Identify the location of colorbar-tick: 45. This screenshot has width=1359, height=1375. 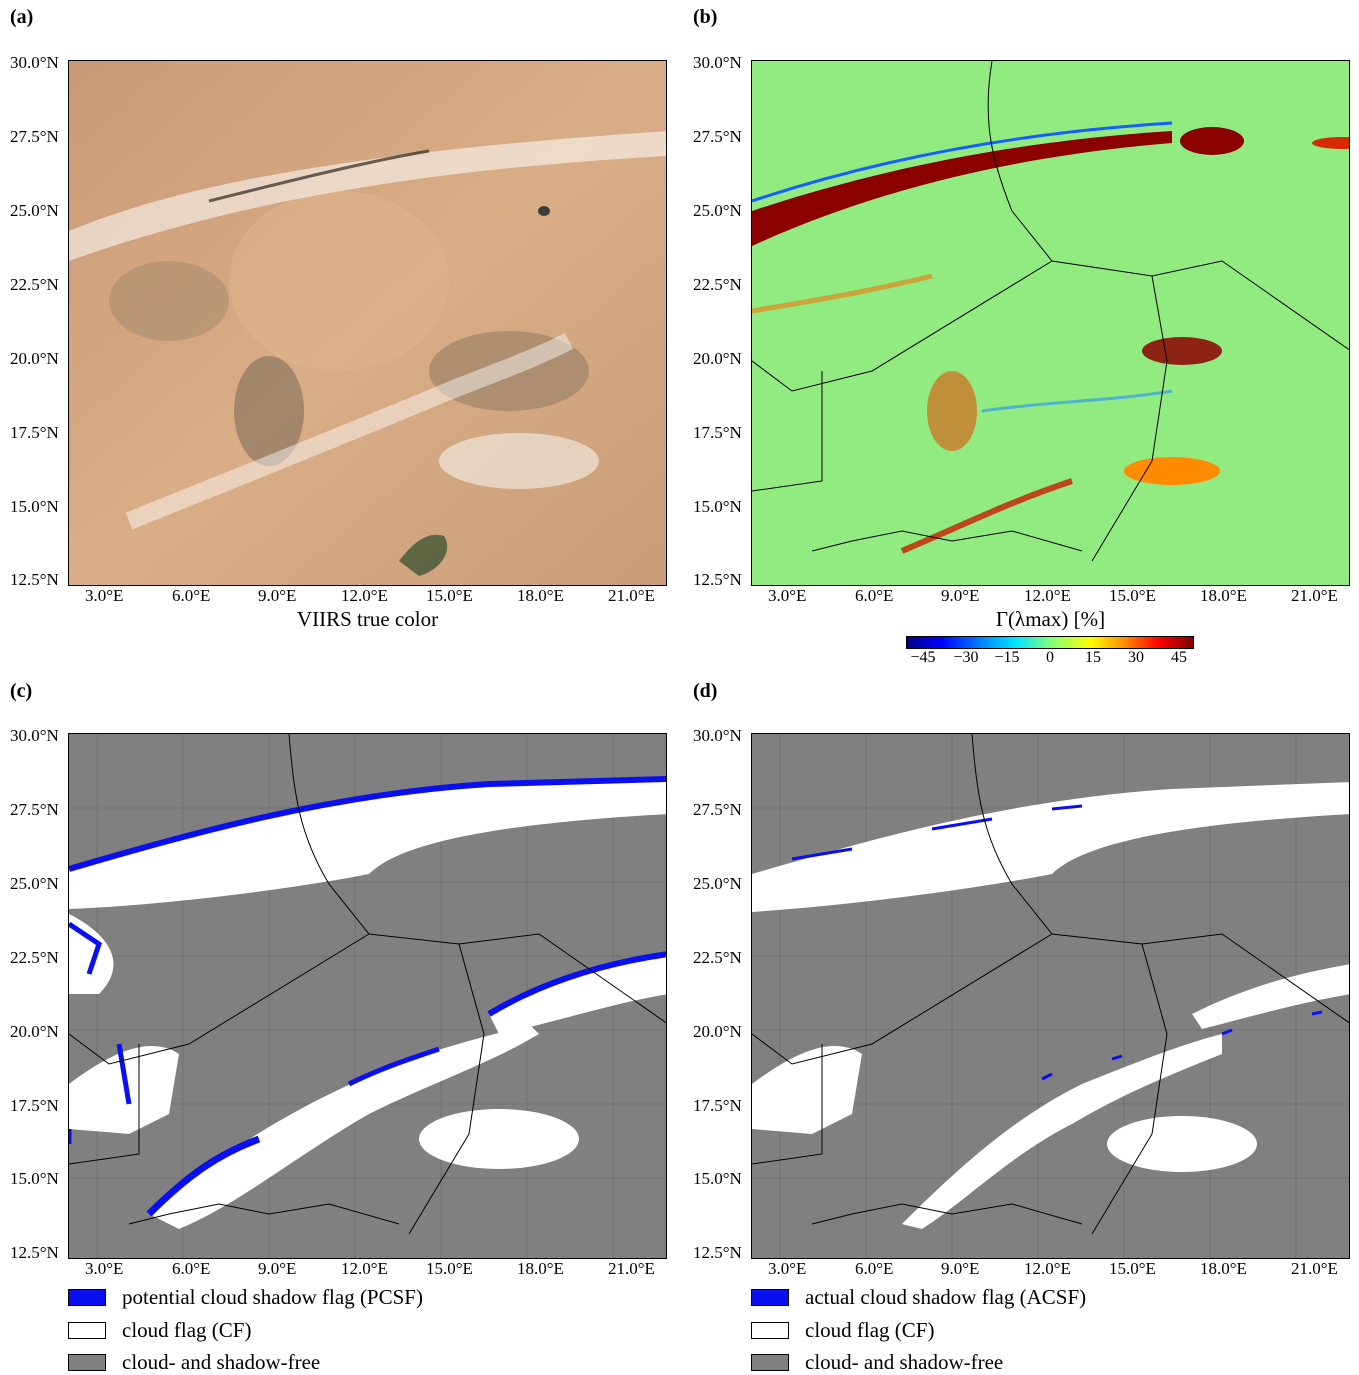
(1179, 657).